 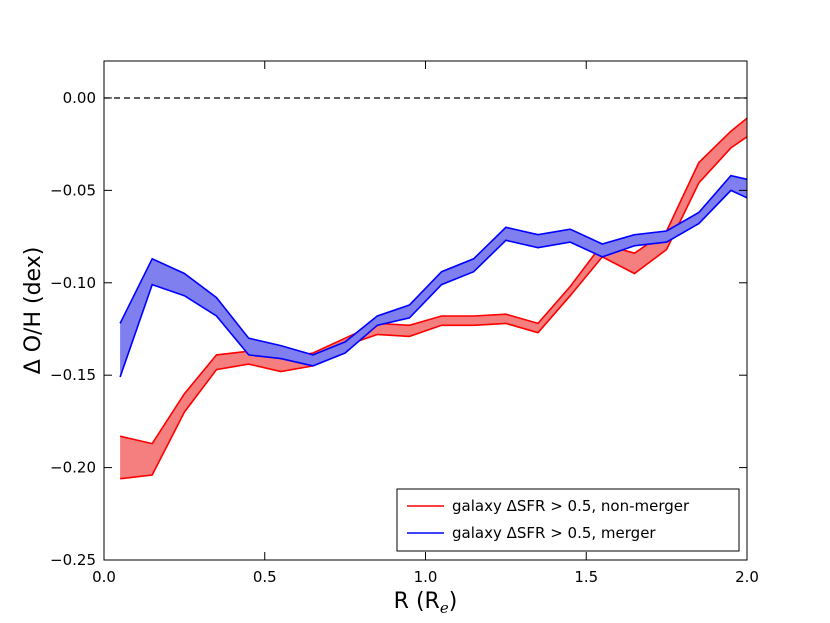 I want to click on x-tick-label: 0.0, so click(x=104, y=577).